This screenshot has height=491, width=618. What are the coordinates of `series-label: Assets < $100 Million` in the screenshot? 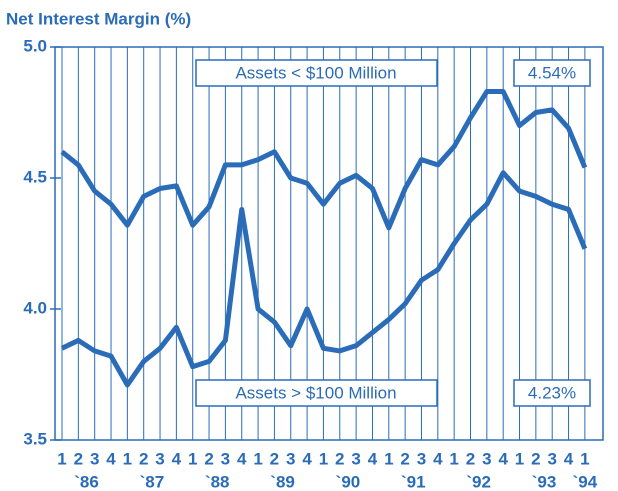 It's located at (315, 72).